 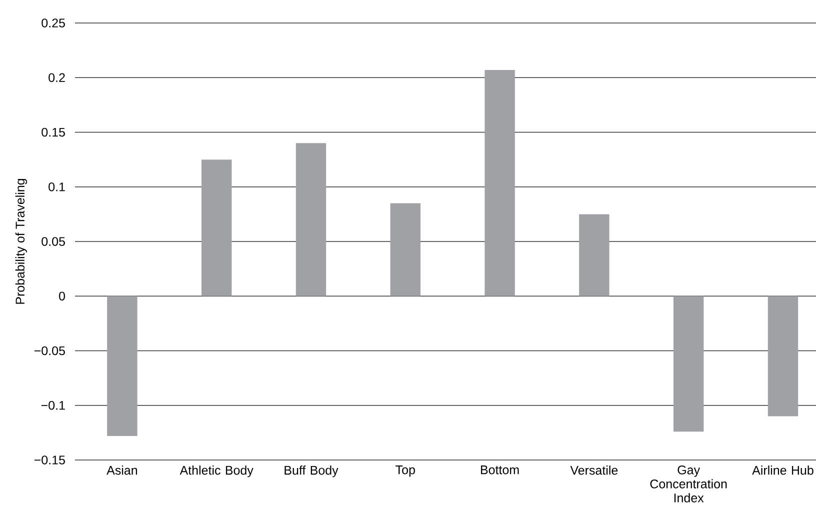 What do you see at coordinates (56, 77) in the screenshot?
I see `y-tick-label: 0.2` at bounding box center [56, 77].